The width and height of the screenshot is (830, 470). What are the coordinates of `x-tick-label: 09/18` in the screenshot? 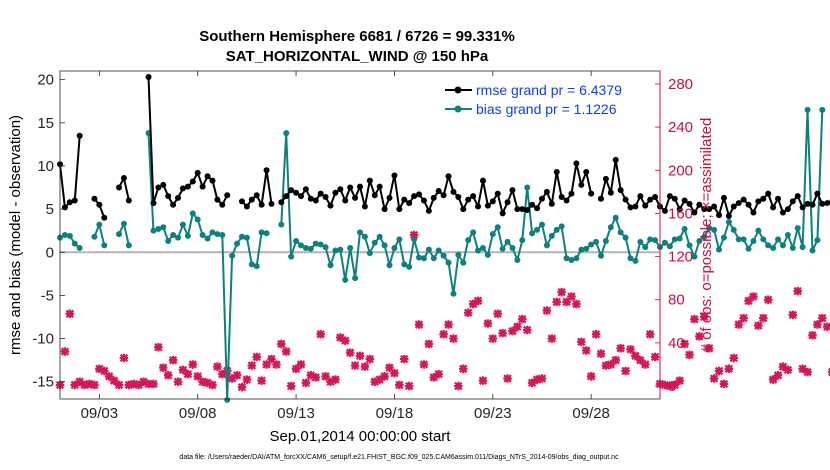 It's located at (395, 413).